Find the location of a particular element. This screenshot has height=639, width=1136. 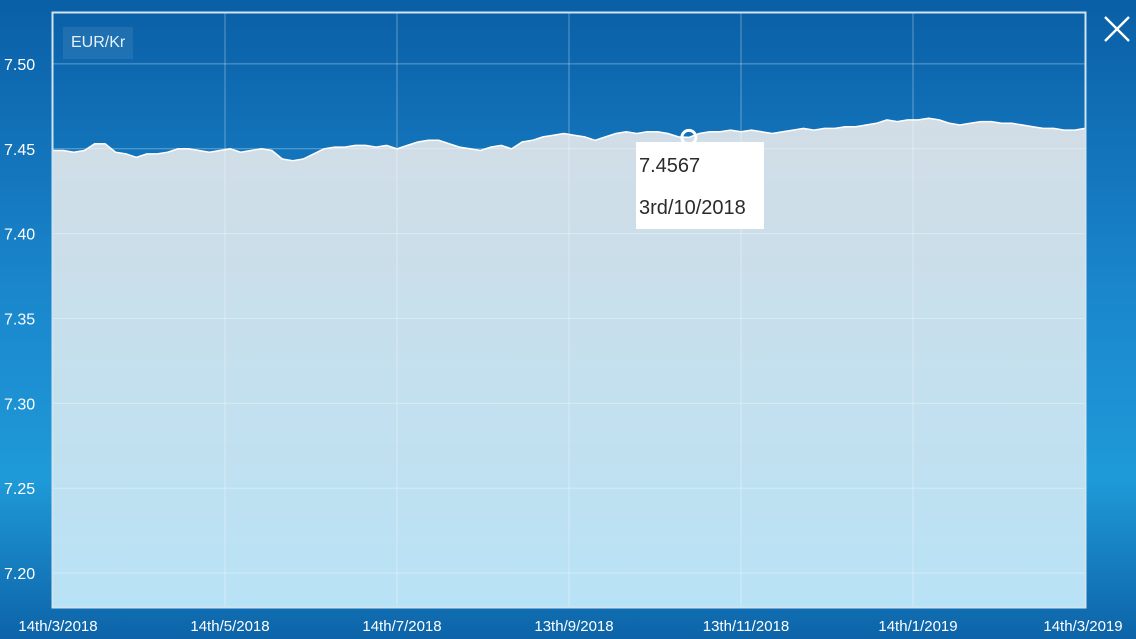

x-tick-label: 14th/3/2018 is located at coordinates (57, 626).